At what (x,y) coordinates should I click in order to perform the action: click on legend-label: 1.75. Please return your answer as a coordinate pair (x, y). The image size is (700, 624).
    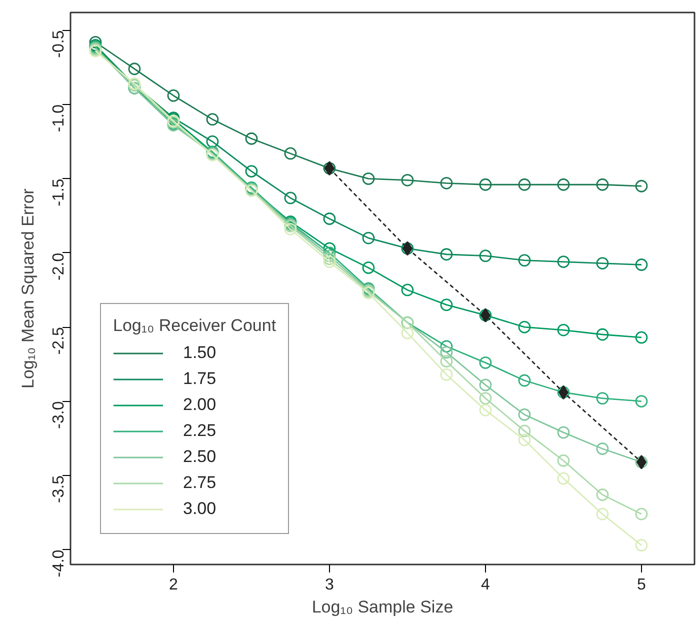
    Looking at the image, I should click on (199, 379).